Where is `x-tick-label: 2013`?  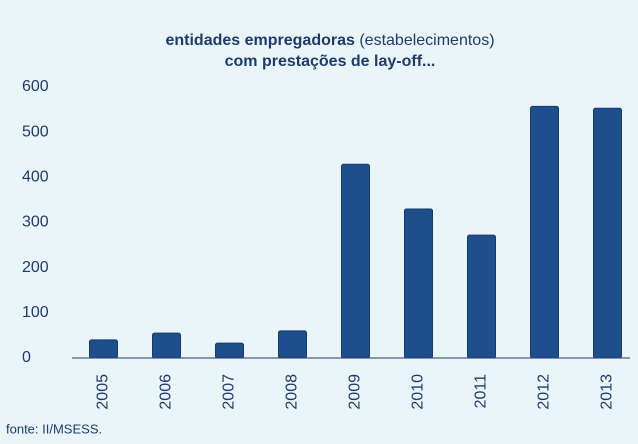 x-tick-label: 2013 is located at coordinates (607, 392).